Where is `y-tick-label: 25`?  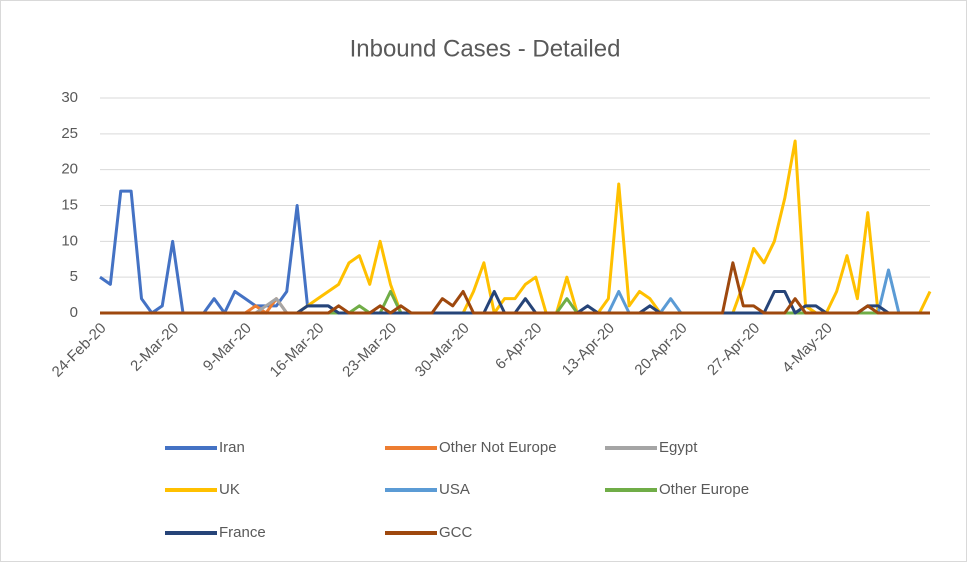
y-tick-label: 25 is located at coordinates (69, 133).